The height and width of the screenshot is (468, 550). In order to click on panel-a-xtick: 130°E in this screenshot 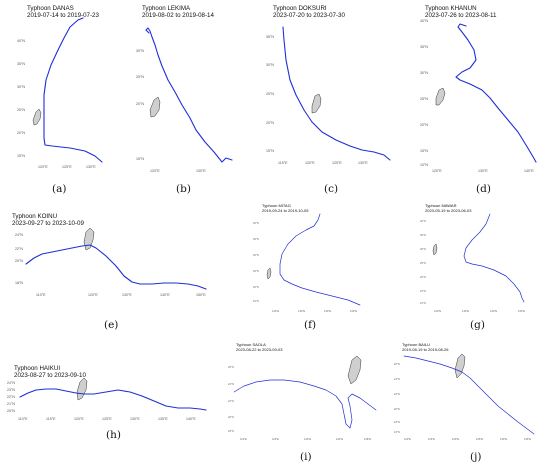, I will do `click(91, 167)`.